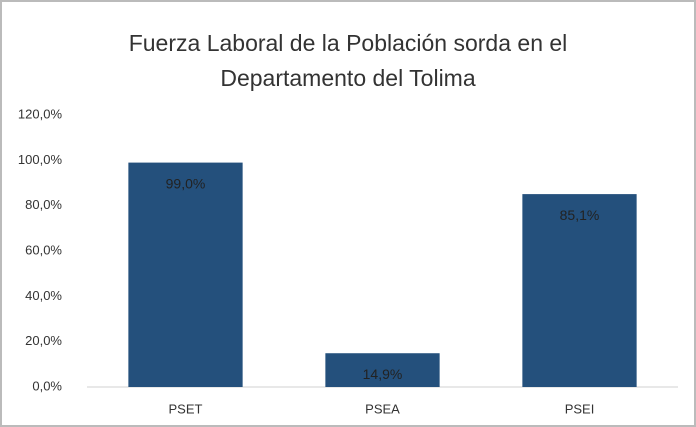 Image resolution: width=696 pixels, height=427 pixels. What do you see at coordinates (43, 340) in the screenshot?
I see `y-tick-label: 20,0%` at bounding box center [43, 340].